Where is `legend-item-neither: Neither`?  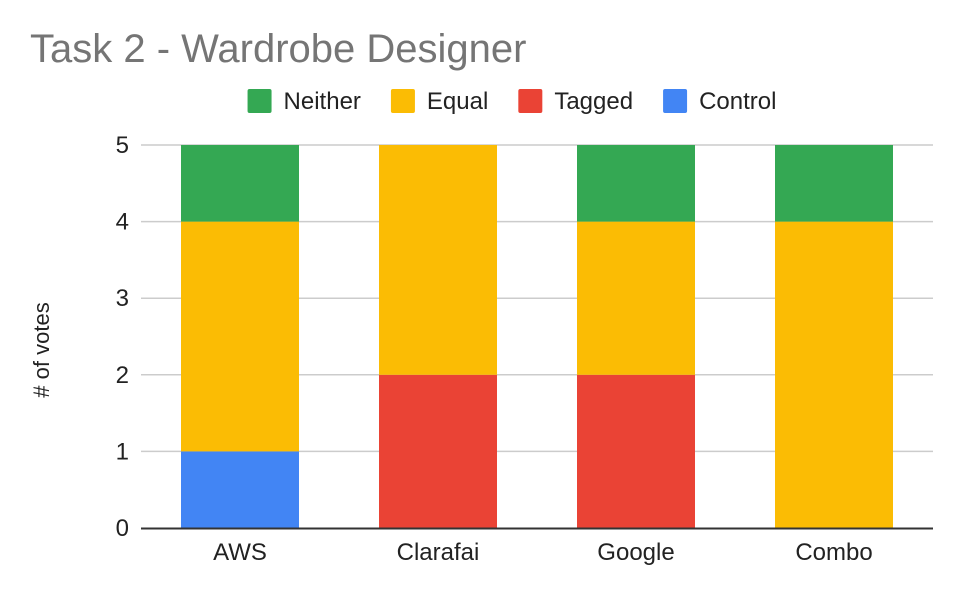 legend-item-neither: Neither is located at coordinates (304, 101).